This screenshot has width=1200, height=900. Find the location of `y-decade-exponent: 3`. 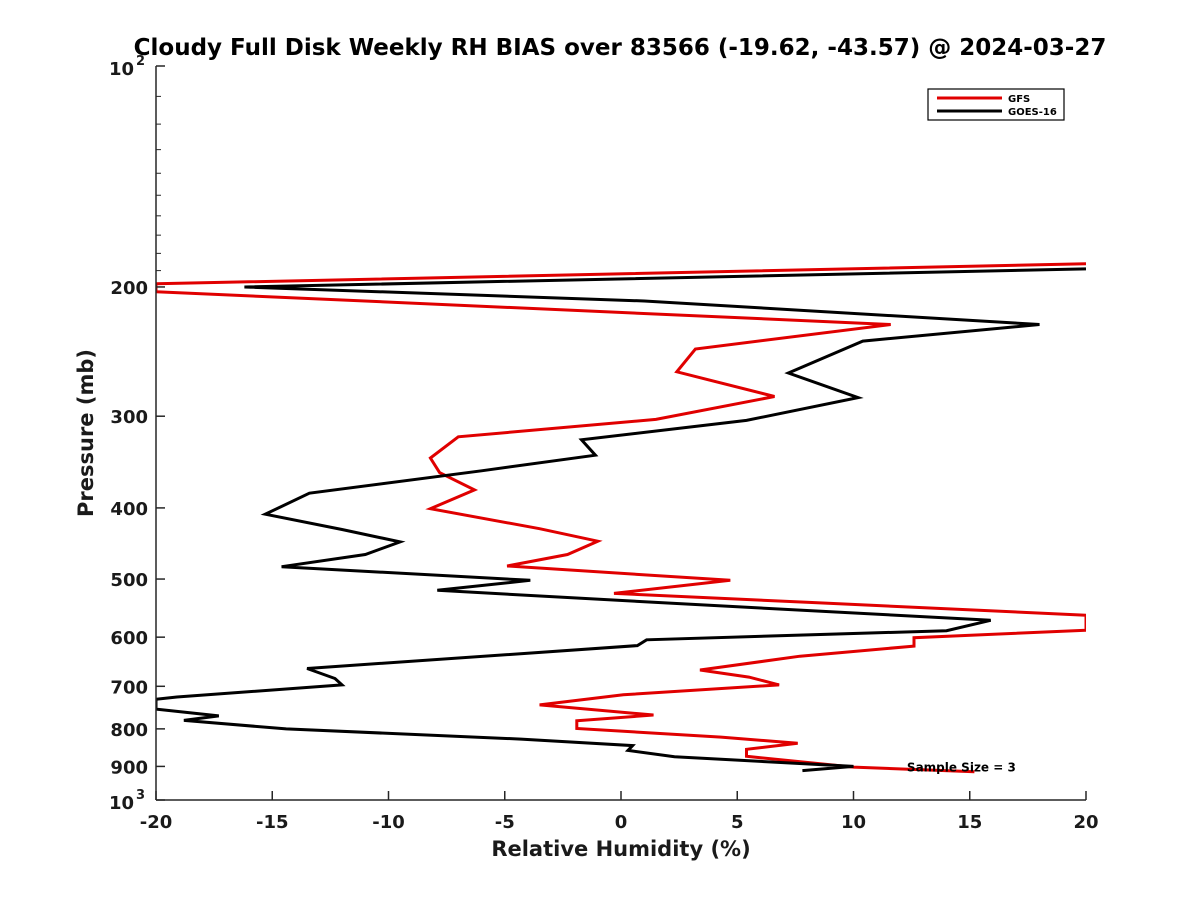

y-decade-exponent: 3 is located at coordinates (140, 795).